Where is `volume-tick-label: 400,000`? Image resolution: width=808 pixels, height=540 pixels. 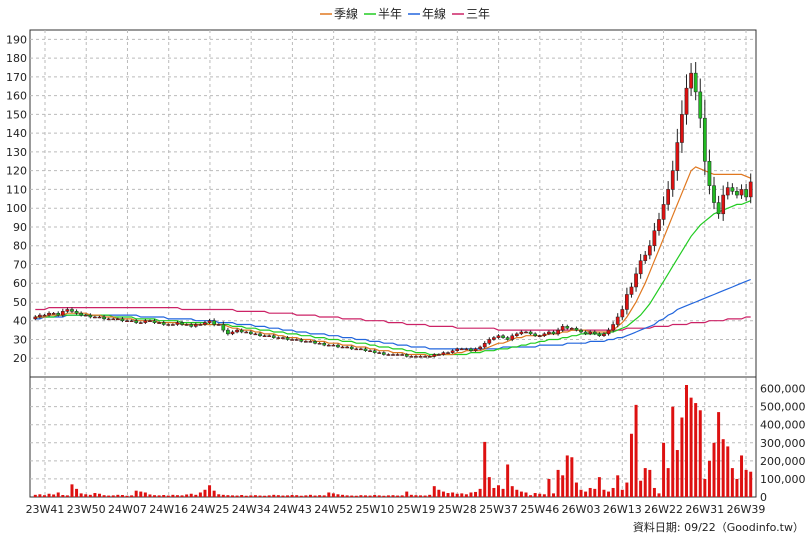 volume-tick-label: 400,000 is located at coordinates (783, 425).